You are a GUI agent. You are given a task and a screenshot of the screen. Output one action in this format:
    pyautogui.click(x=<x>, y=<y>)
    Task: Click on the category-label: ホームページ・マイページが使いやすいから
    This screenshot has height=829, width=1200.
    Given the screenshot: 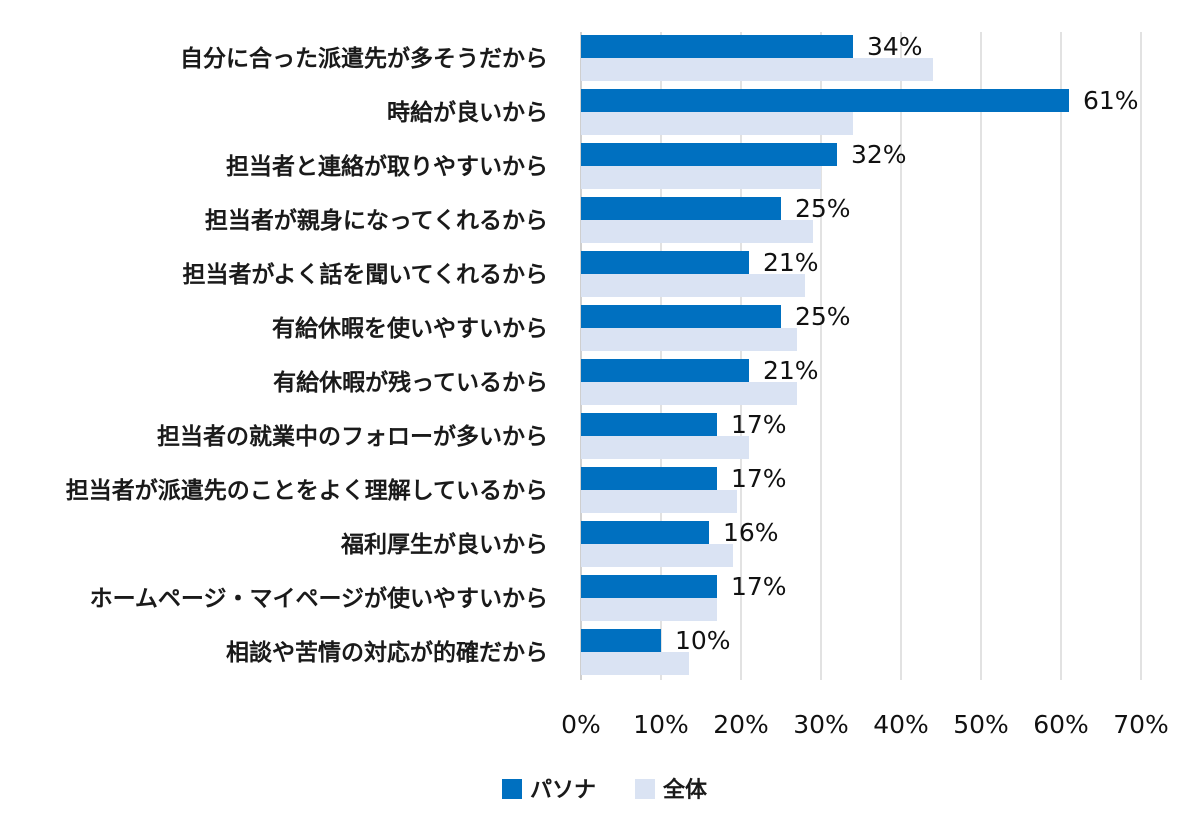 What is the action you would take?
    pyautogui.click(x=319, y=598)
    